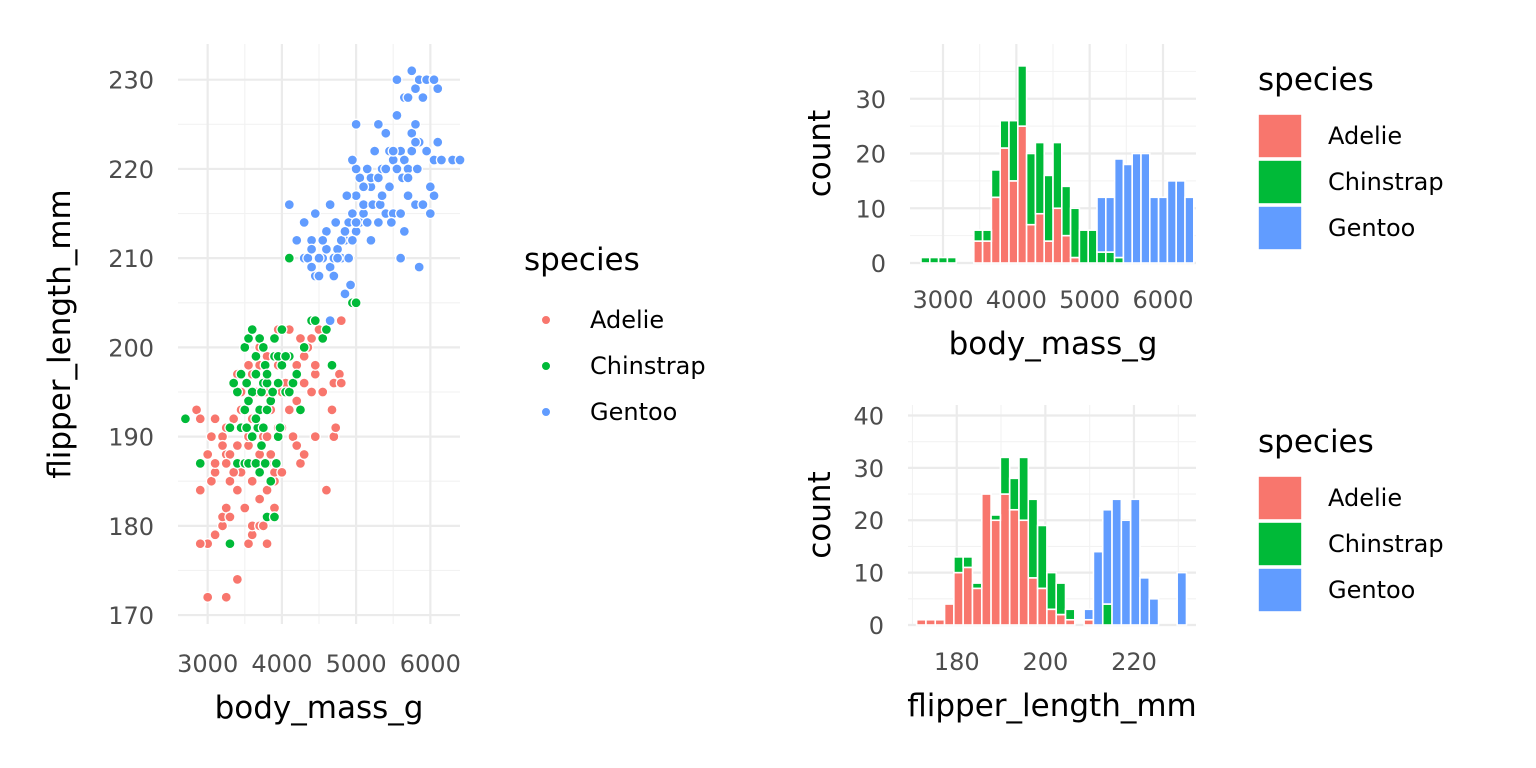  I want to click on y-tick-label: 10, so click(870, 209).